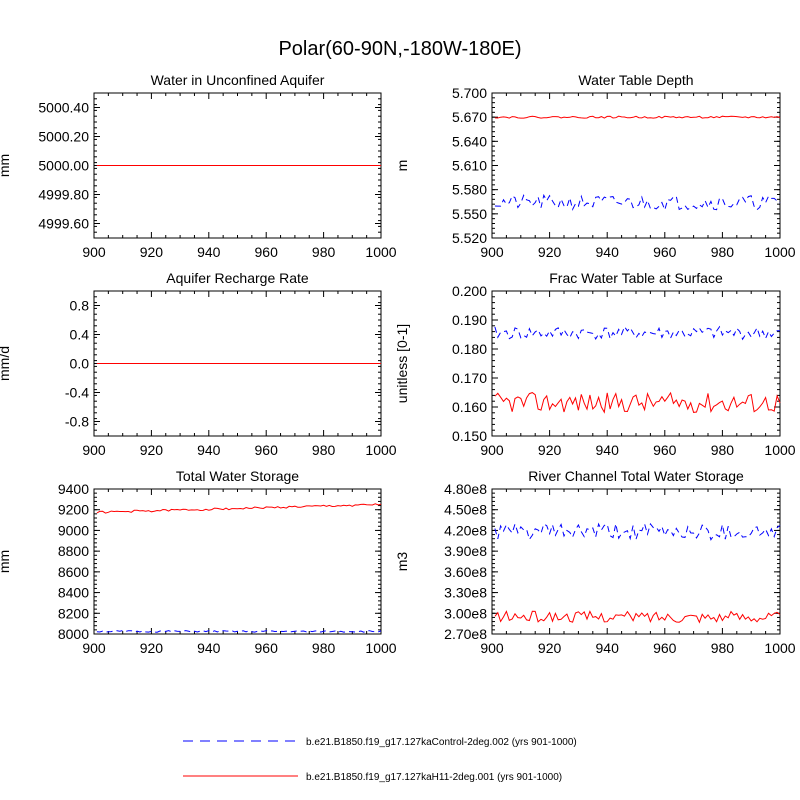 The width and height of the screenshot is (800, 800). What do you see at coordinates (465, 593) in the screenshot?
I see `y-tick-label: 3.30e8` at bounding box center [465, 593].